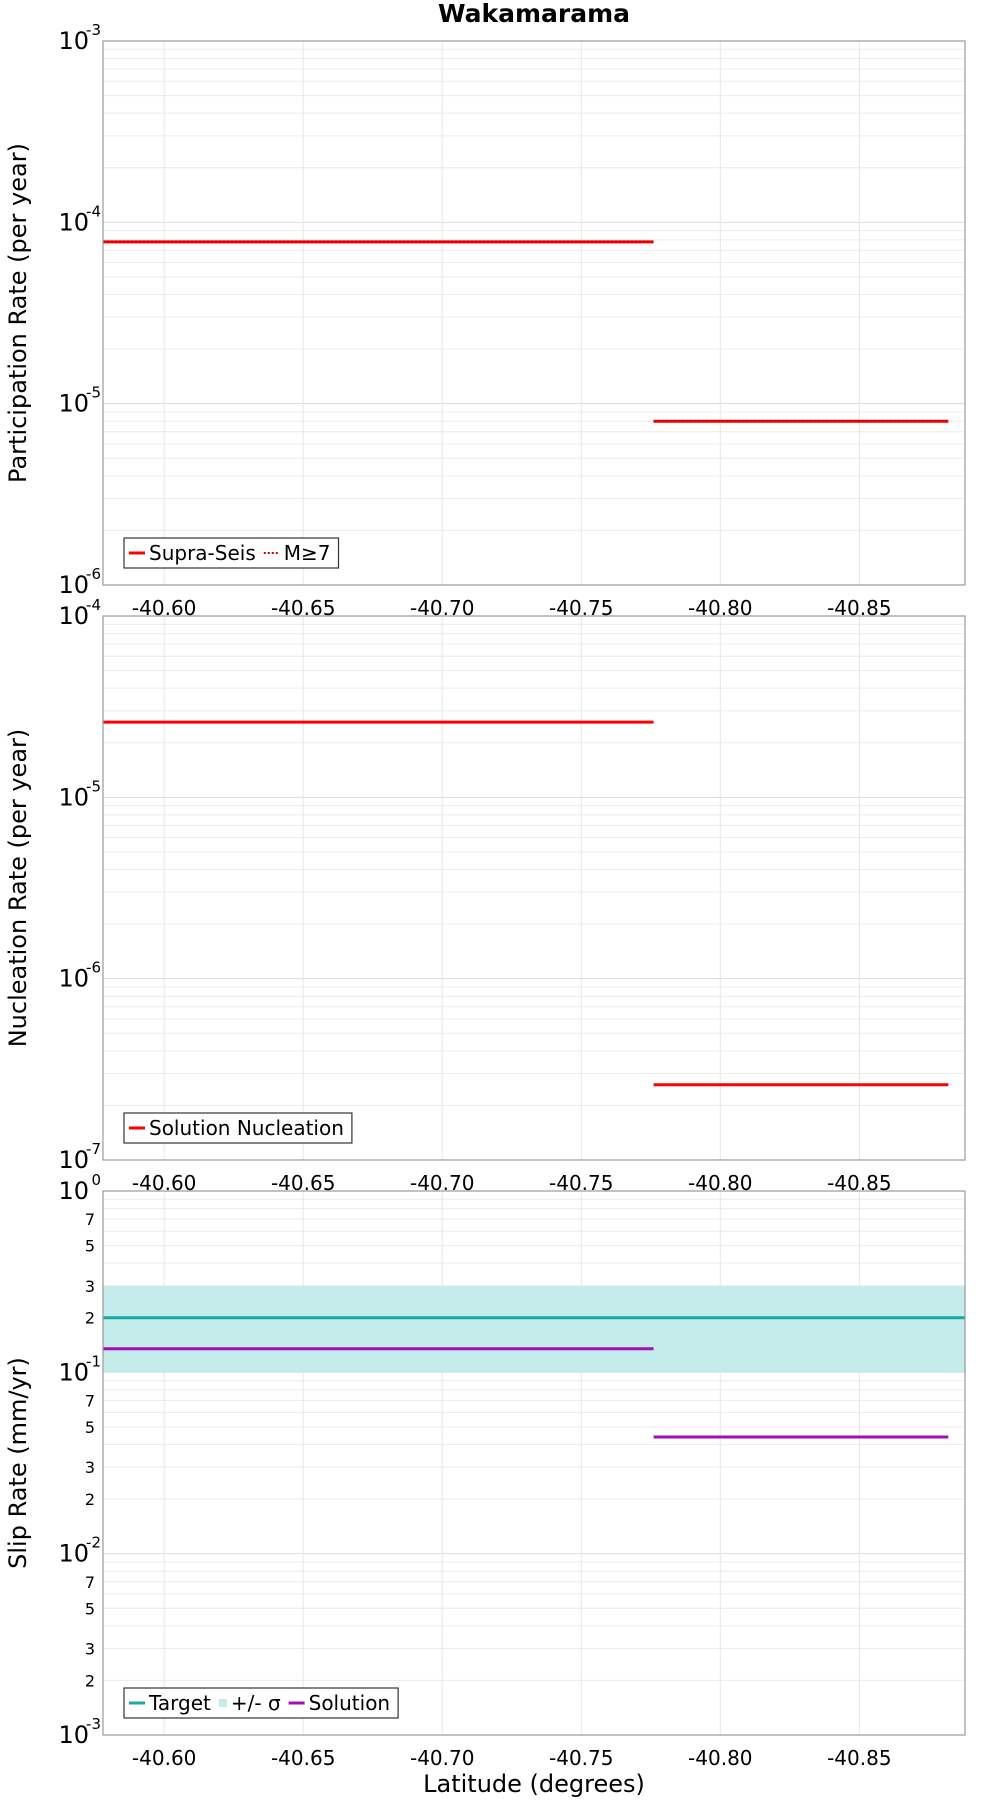  Describe the element at coordinates (96, 1180) in the screenshot. I see `y-tick-exponent: 0` at that location.